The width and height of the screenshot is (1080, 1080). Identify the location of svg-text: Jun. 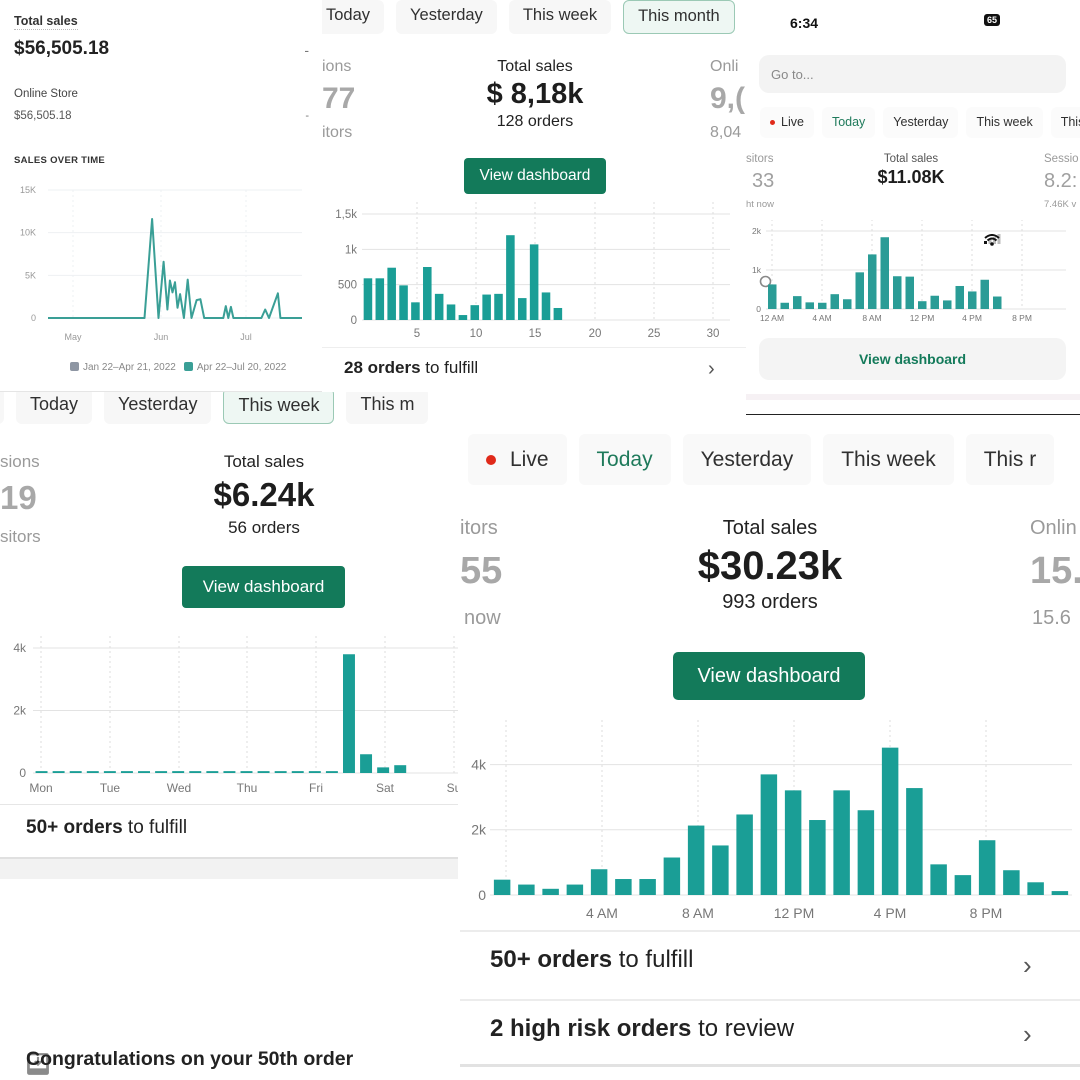
(161, 337).